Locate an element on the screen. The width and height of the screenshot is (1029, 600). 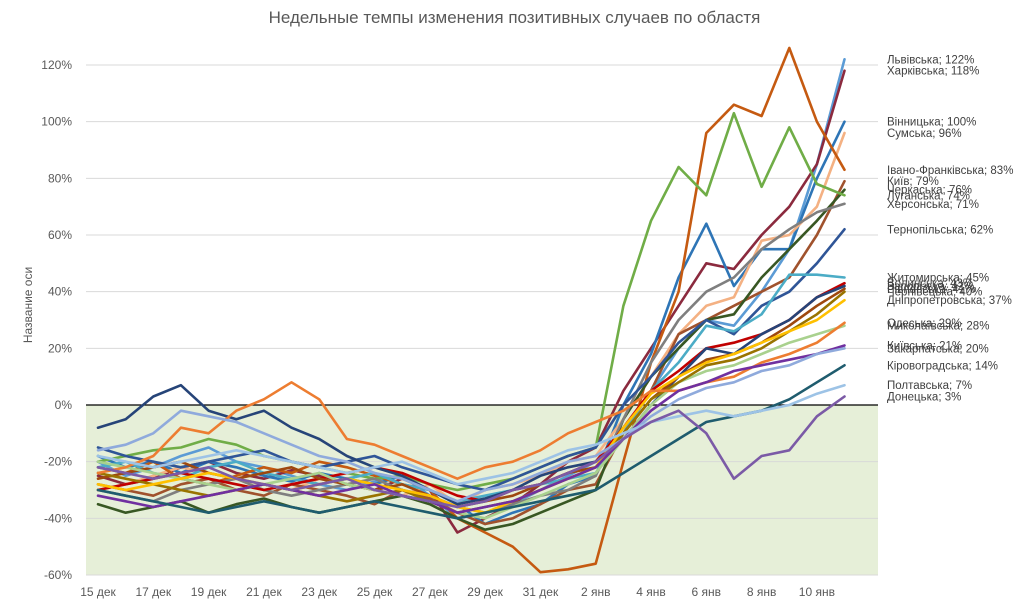
series-end-label: Кіровоградська; 14% is located at coordinates (942, 366).